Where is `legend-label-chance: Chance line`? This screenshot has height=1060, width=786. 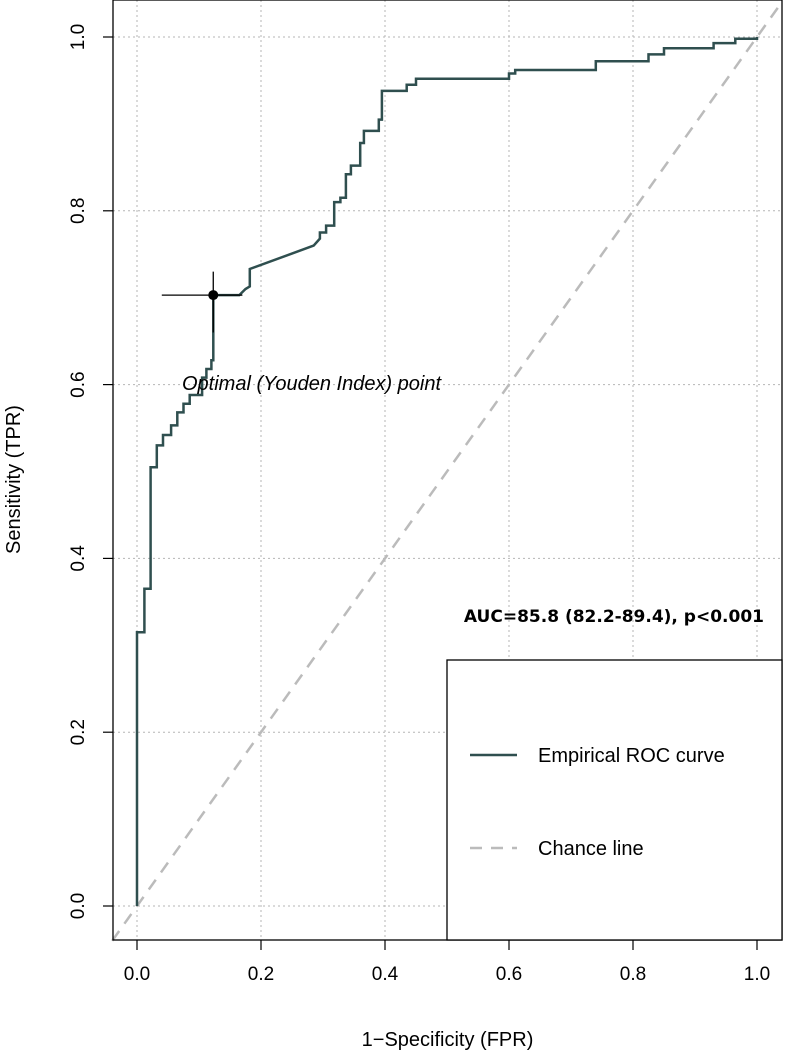 legend-label-chance: Chance line is located at coordinates (591, 849).